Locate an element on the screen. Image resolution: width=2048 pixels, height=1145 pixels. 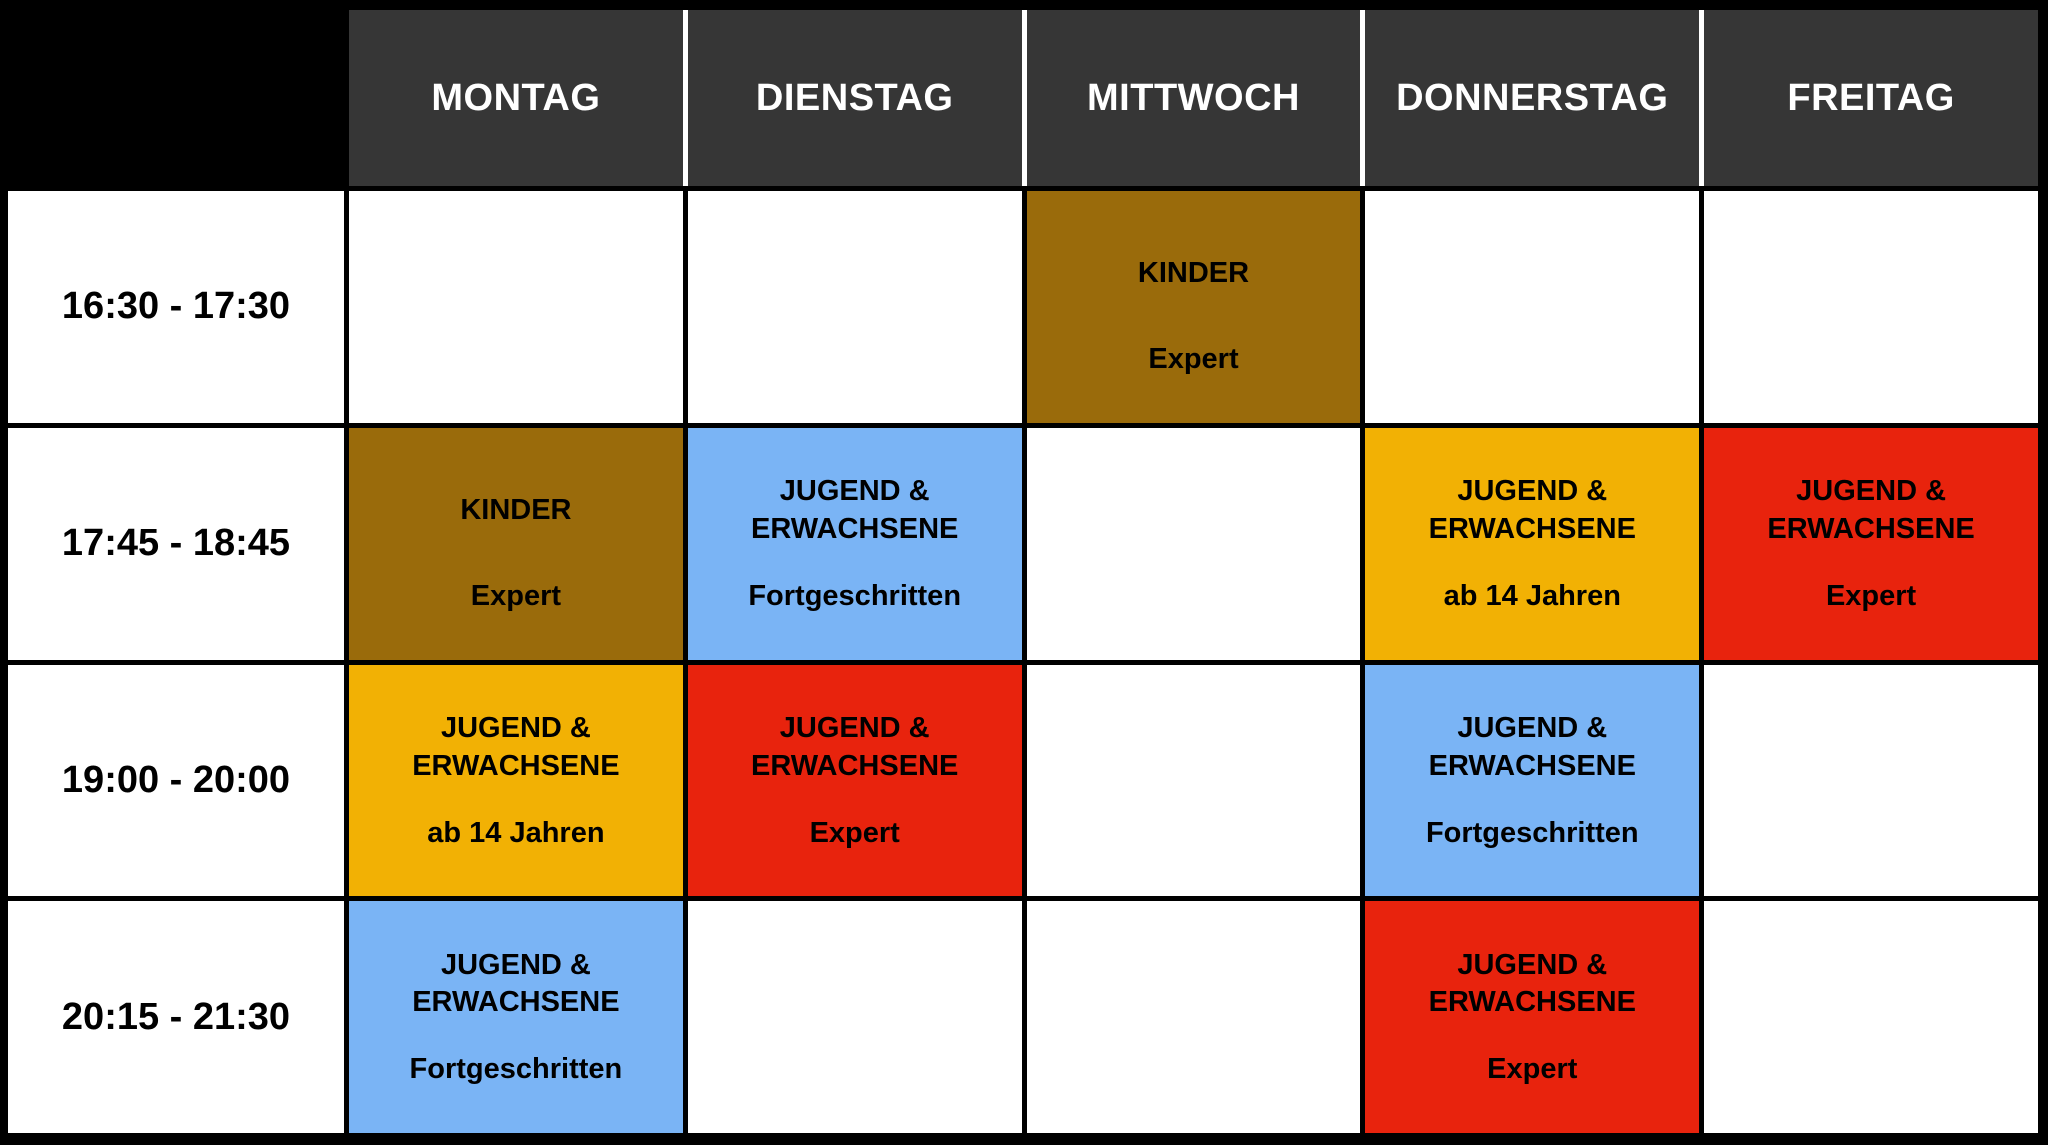
schedule-cell-dienstag-2015 is located at coordinates (854, 1017).